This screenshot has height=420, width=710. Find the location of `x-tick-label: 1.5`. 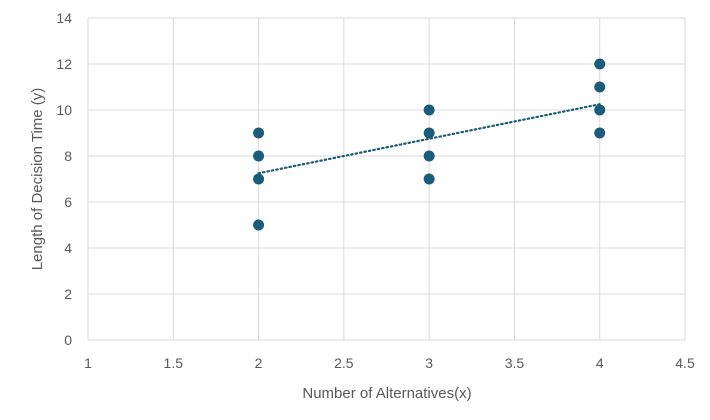

x-tick-label: 1.5 is located at coordinates (174, 363).